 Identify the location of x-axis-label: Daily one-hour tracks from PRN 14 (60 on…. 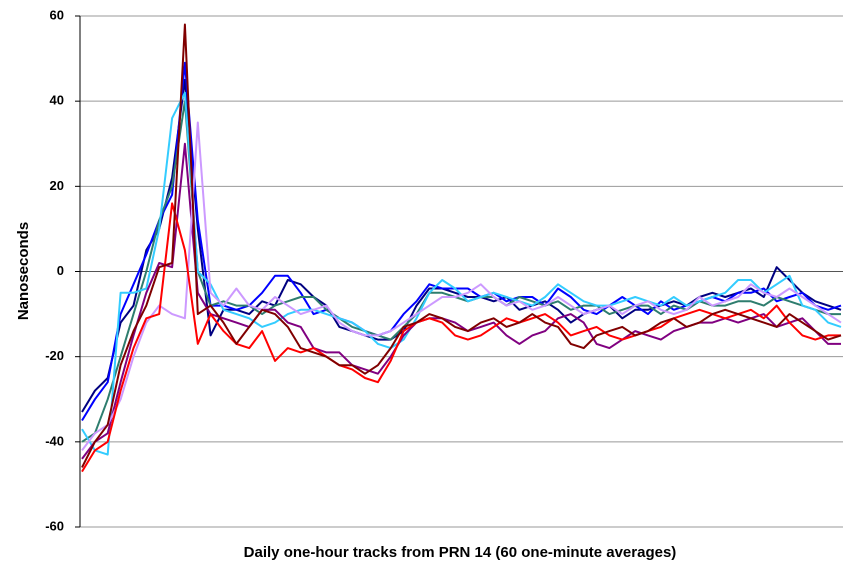
(460, 552).